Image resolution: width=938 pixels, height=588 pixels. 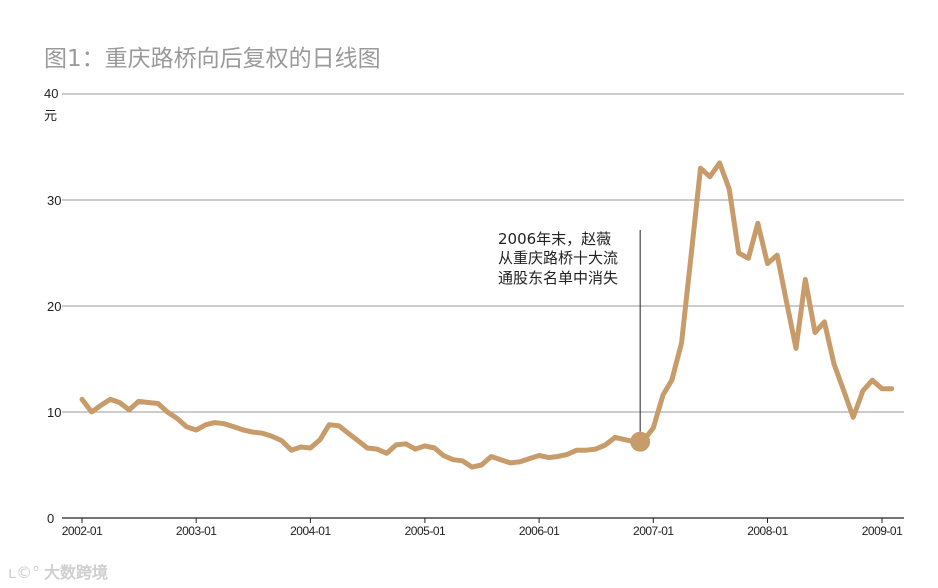 I want to click on watermark-logo-icon: ʟ©°, so click(x=24, y=572).